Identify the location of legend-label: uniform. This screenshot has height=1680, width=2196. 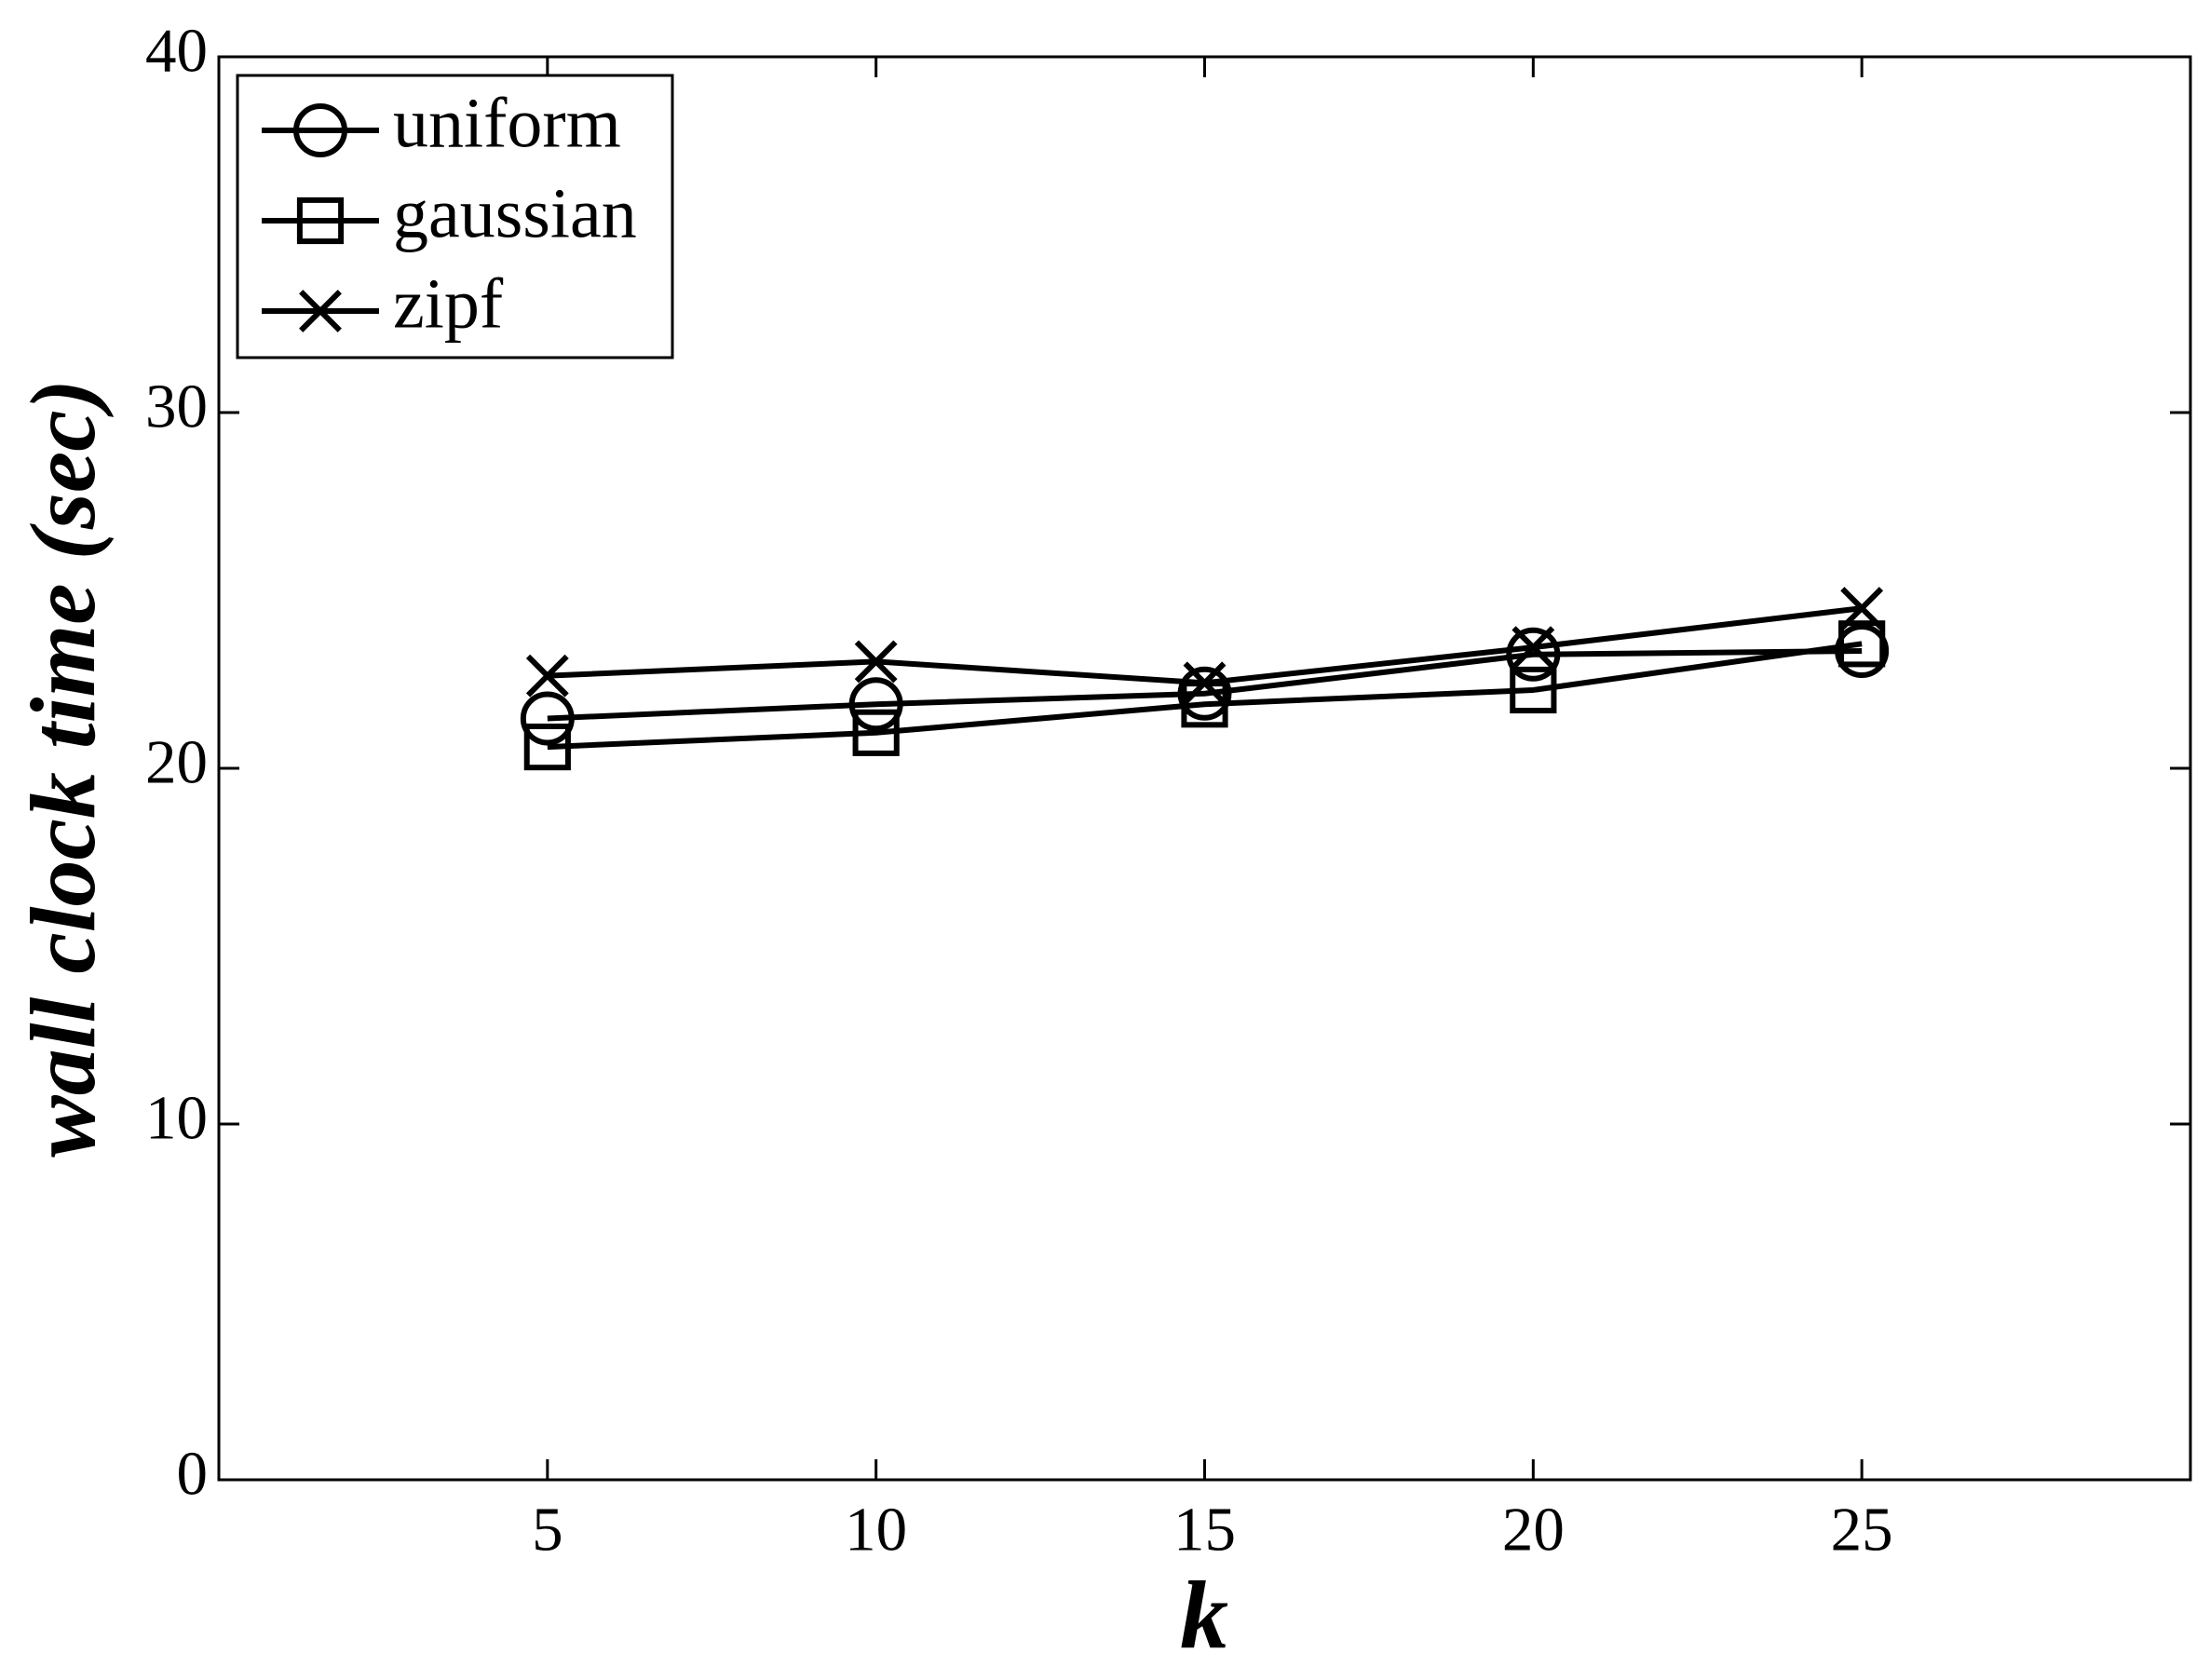
(507, 123).